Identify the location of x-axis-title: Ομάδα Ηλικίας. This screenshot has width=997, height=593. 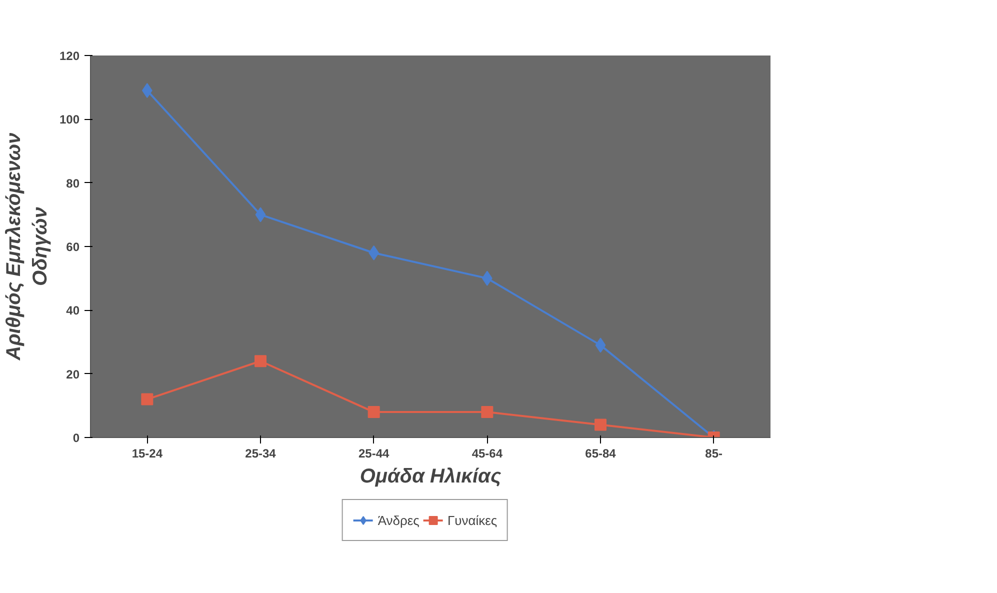
(431, 477).